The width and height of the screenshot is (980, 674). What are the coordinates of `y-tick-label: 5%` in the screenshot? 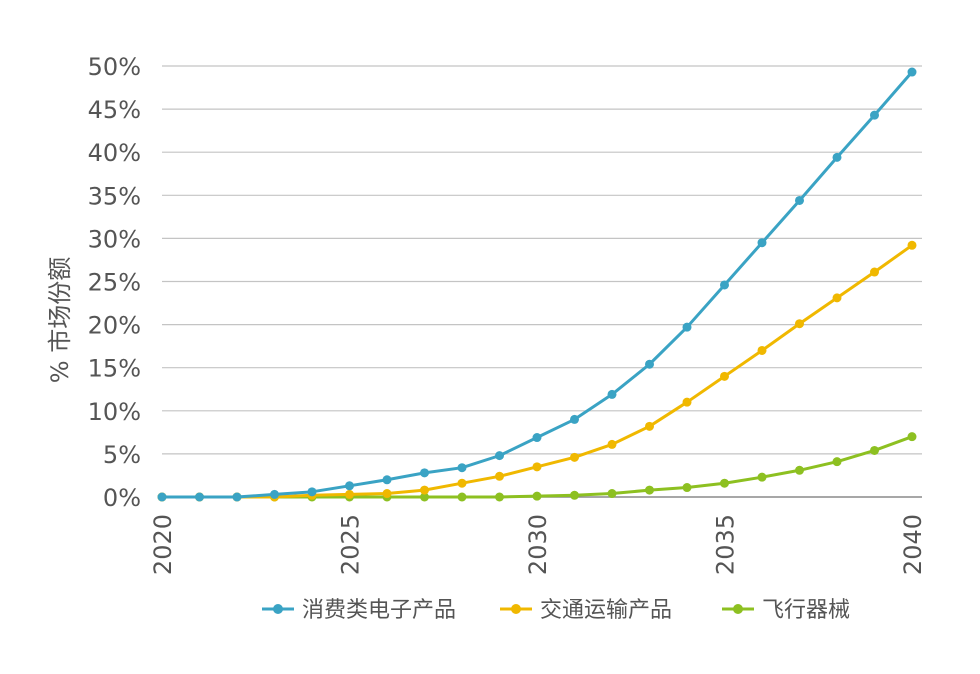 It's located at (122, 455).